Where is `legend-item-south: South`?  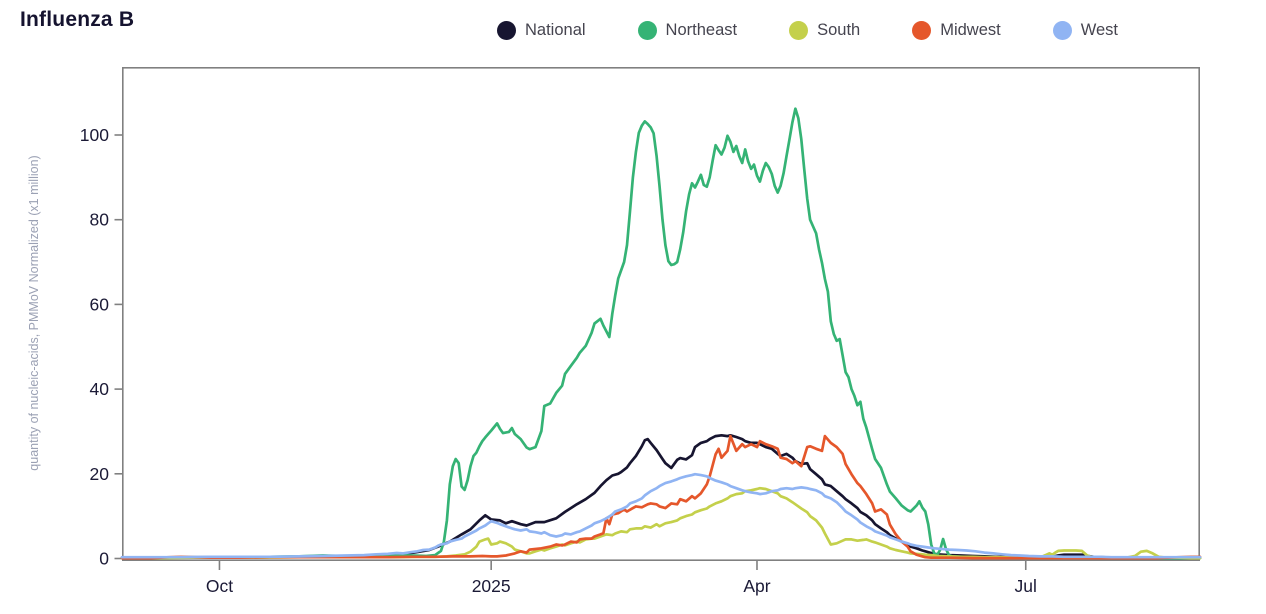 legend-item-south: South is located at coordinates (824, 30).